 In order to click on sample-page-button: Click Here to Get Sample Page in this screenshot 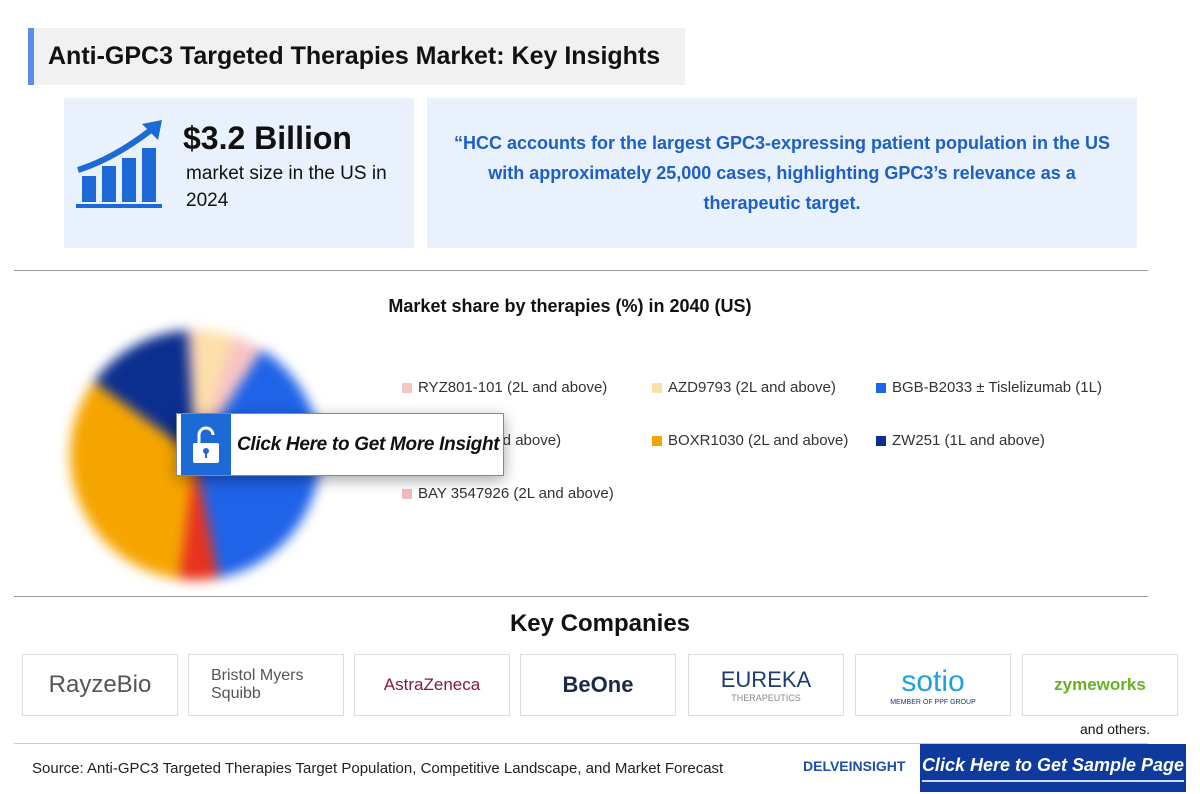, I will do `click(1053, 768)`.